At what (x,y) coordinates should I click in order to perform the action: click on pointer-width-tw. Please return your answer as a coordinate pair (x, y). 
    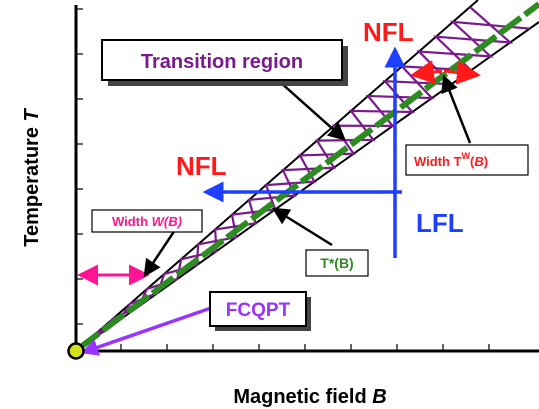
    Looking at the image, I should click on (456, 109).